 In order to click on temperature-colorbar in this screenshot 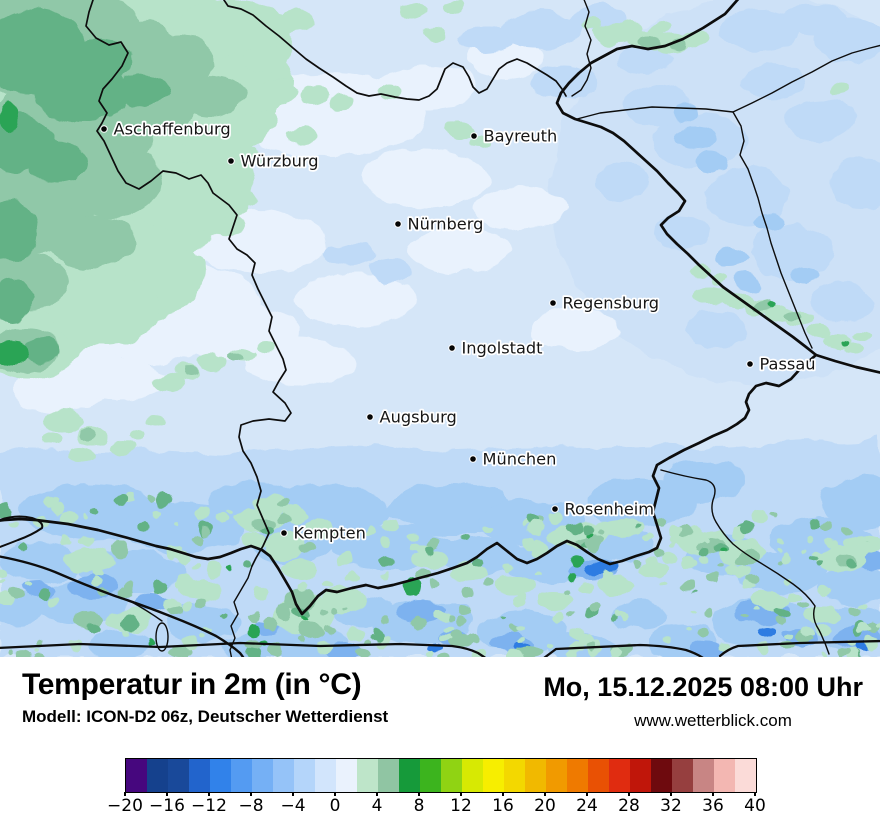, I will do `click(441, 775)`.